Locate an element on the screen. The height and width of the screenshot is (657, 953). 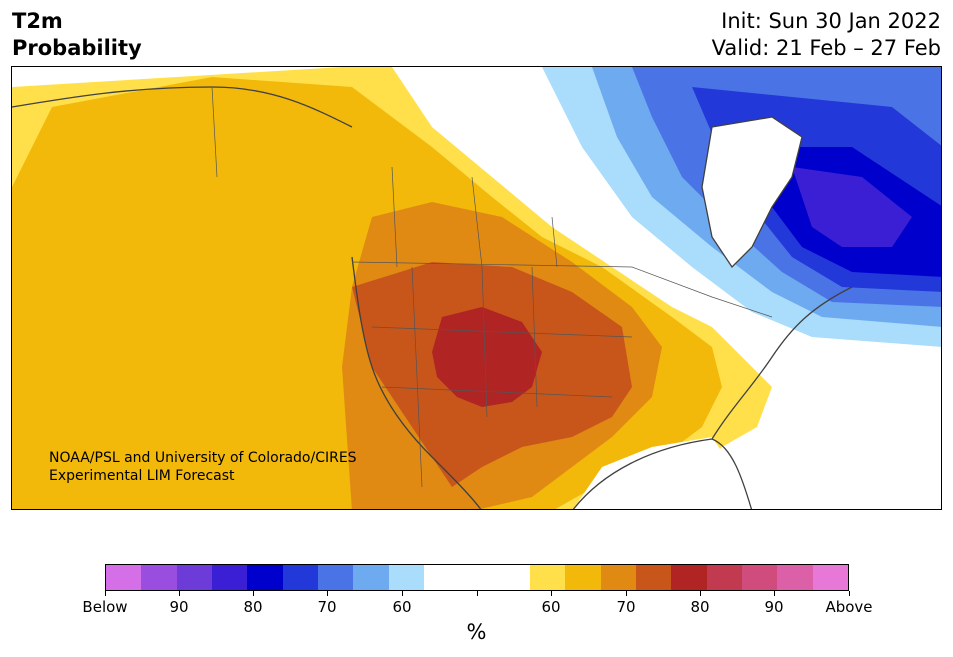
tick-label: Below is located at coordinates (105, 607).